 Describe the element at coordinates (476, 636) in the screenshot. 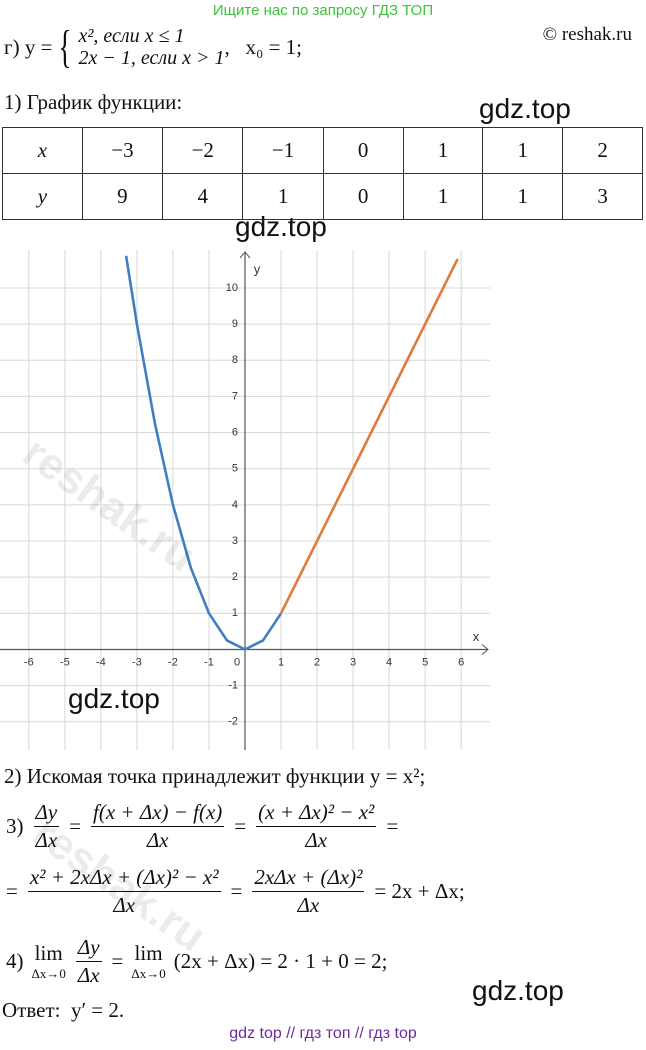

I see `x-axis-label: x` at that location.